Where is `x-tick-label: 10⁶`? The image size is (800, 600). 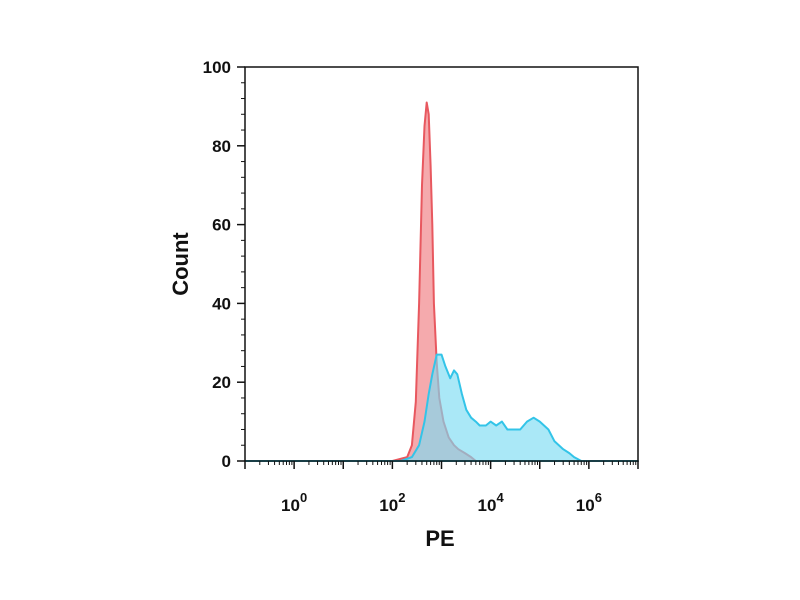 x-tick-label: 10⁶ is located at coordinates (589, 502).